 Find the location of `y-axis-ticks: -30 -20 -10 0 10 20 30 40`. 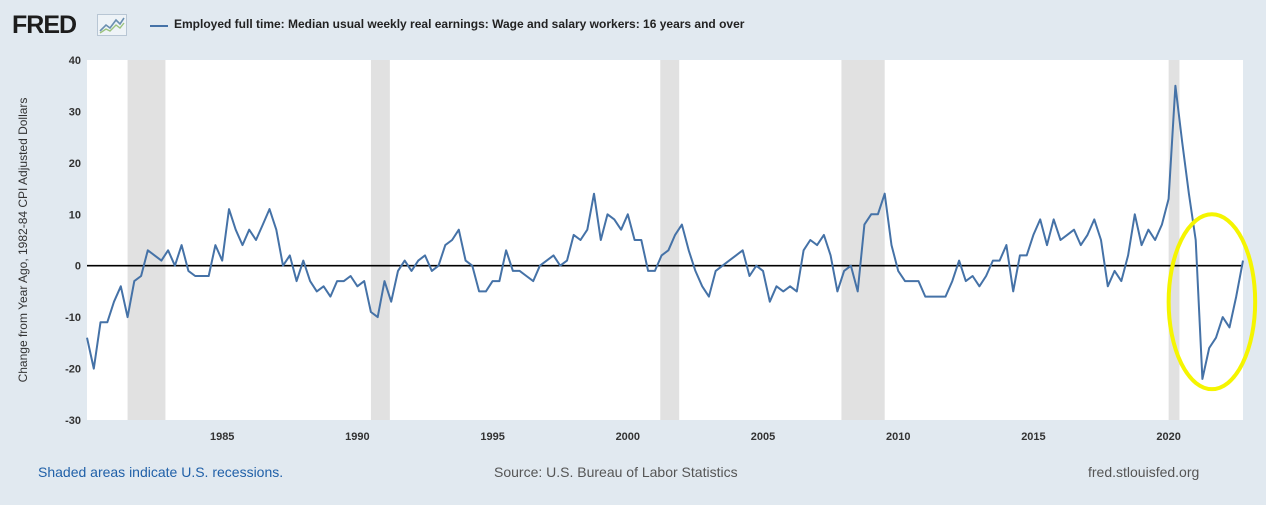

y-axis-ticks: -30 -20 -10 0 10 20 30 40 is located at coordinates (73, 241).